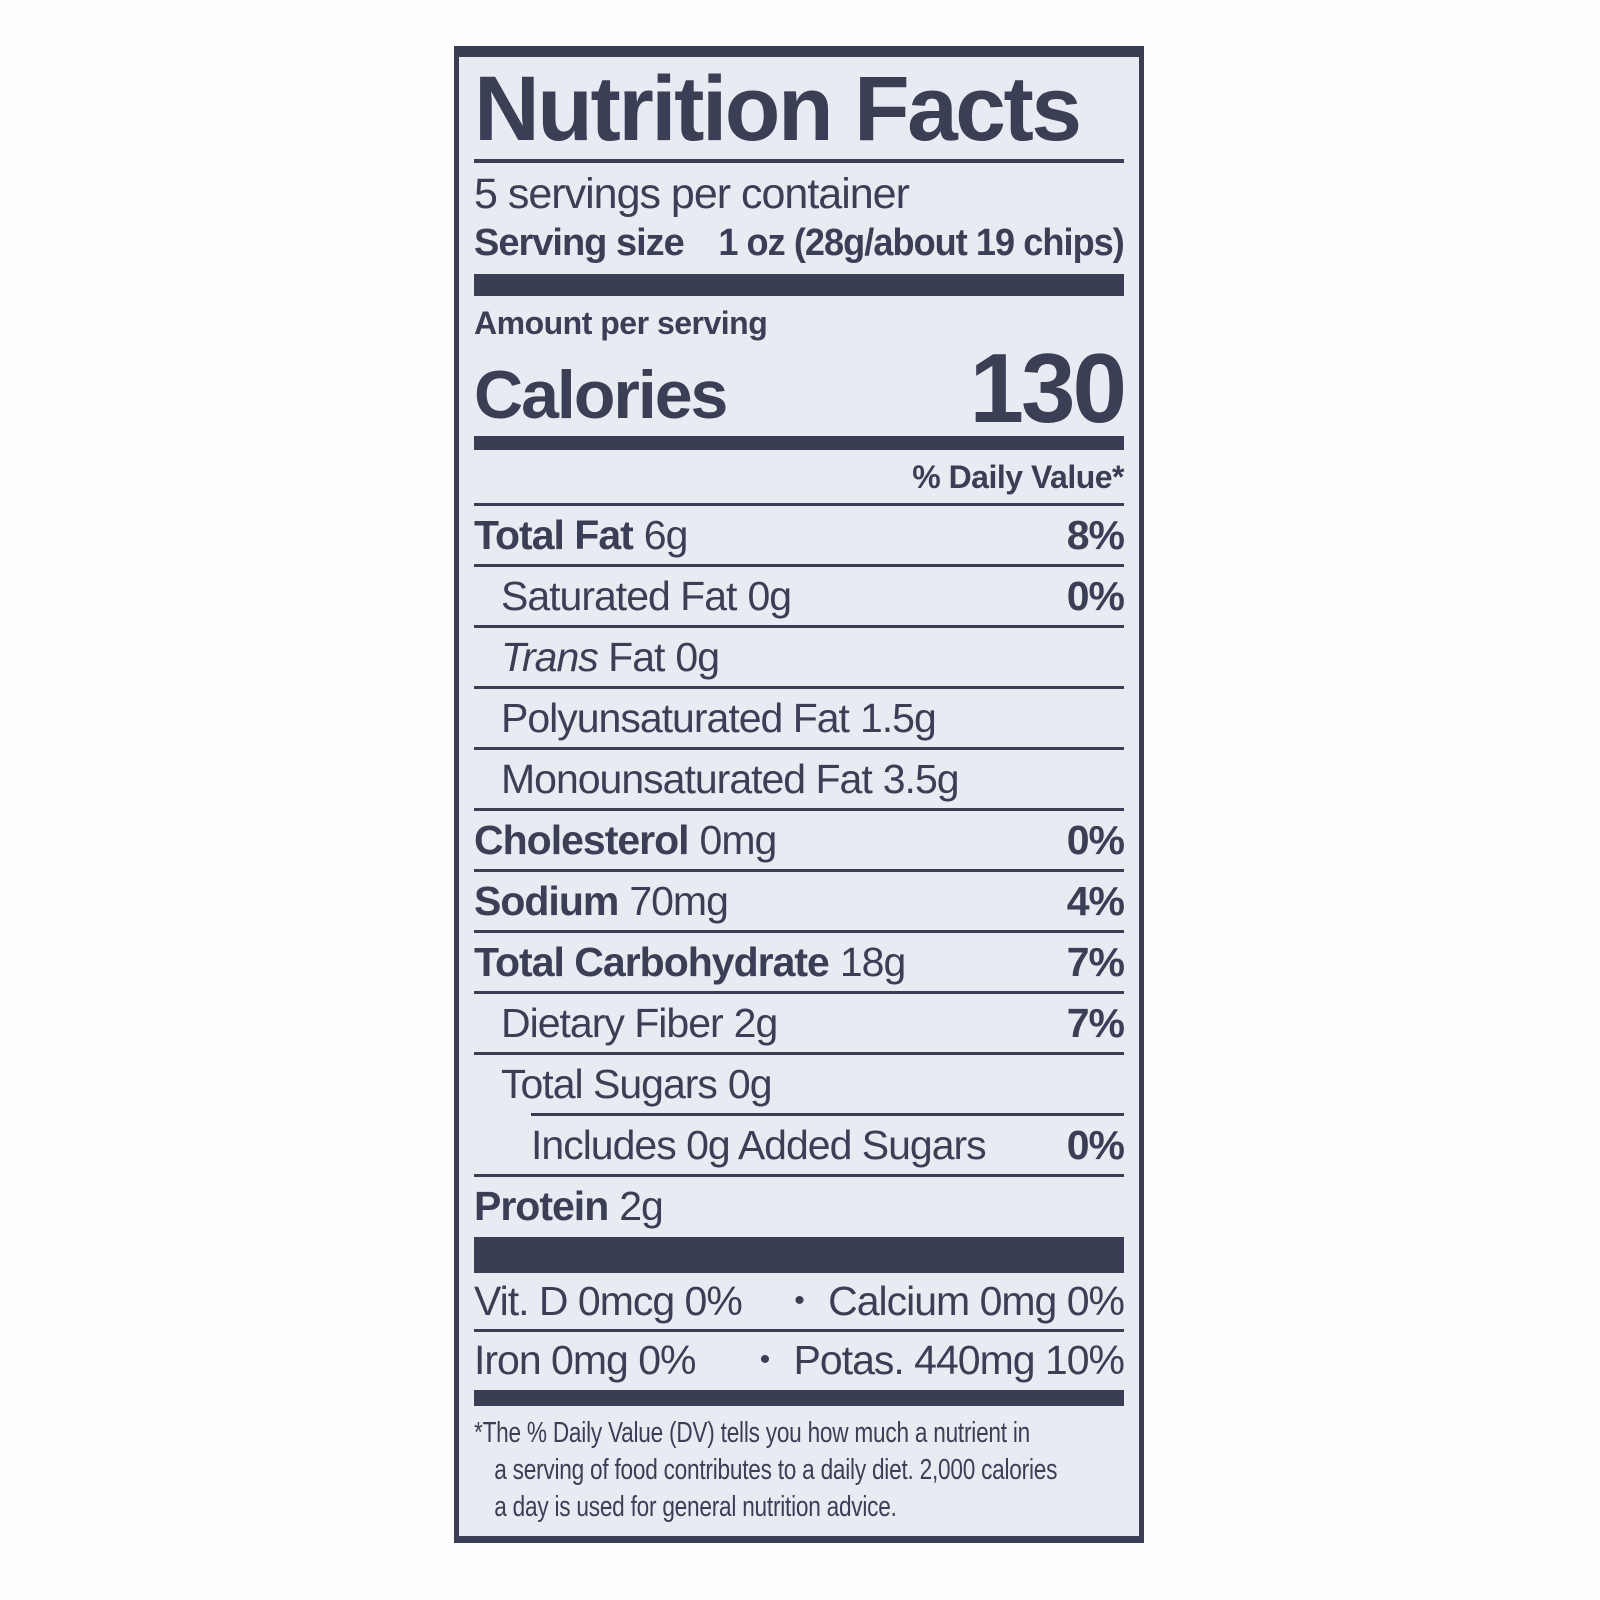  I want to click on nutrient-name-and-amount: Monounsaturated Fat 3.5g, so click(799, 779).